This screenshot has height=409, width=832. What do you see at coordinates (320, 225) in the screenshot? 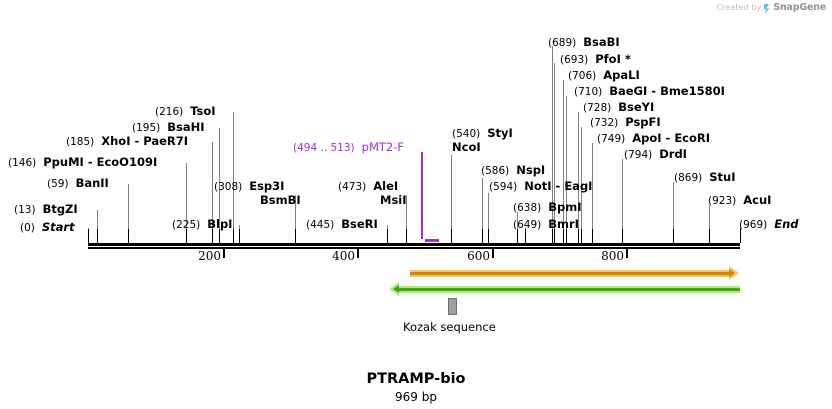
I see `site-position: (445)` at bounding box center [320, 225].